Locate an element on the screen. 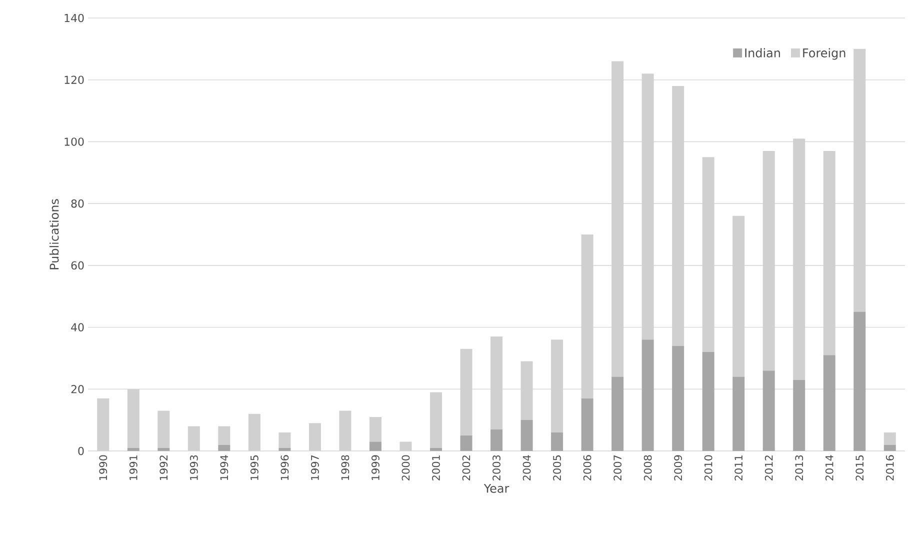 Image resolution: width=911 pixels, height=536 pixels. x-tick-label: 2013 is located at coordinates (799, 467).